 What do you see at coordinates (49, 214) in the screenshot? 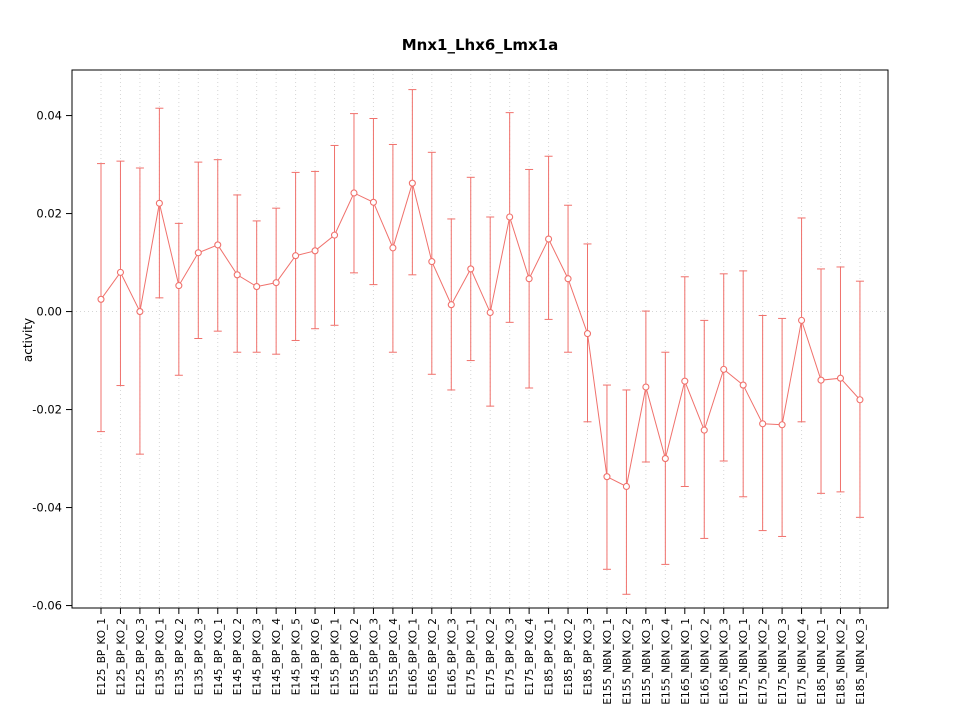
I see `y-tick-label: 0.02` at bounding box center [49, 214].